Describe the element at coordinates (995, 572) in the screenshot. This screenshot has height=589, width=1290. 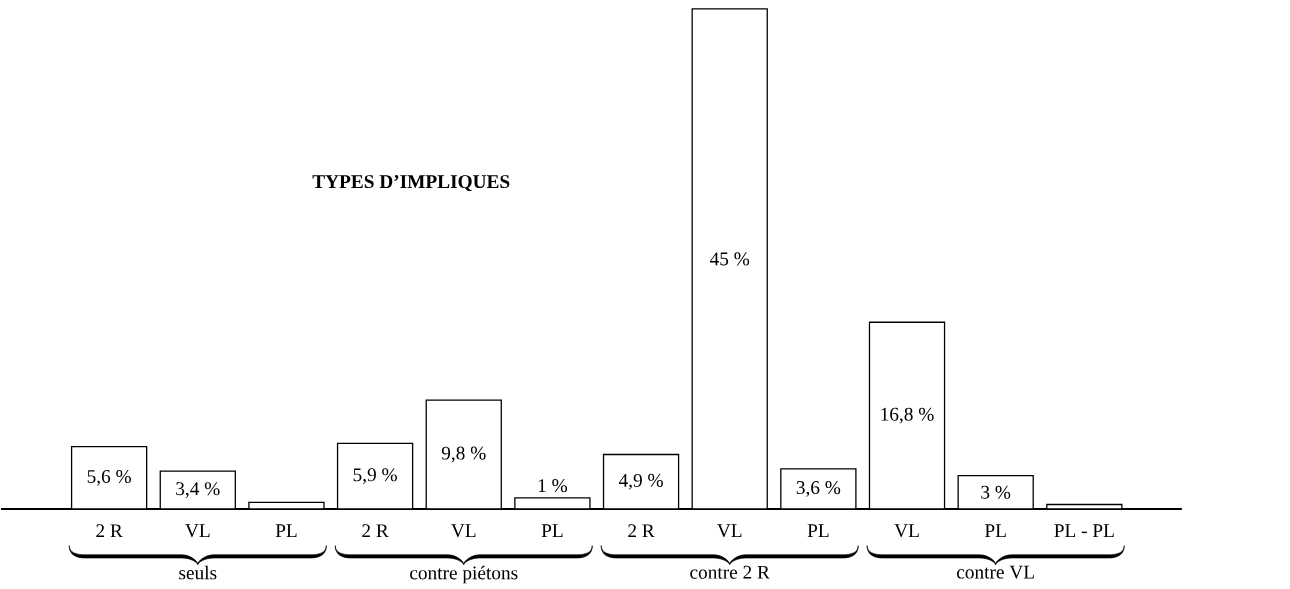
I see `text: contre VL` at that location.